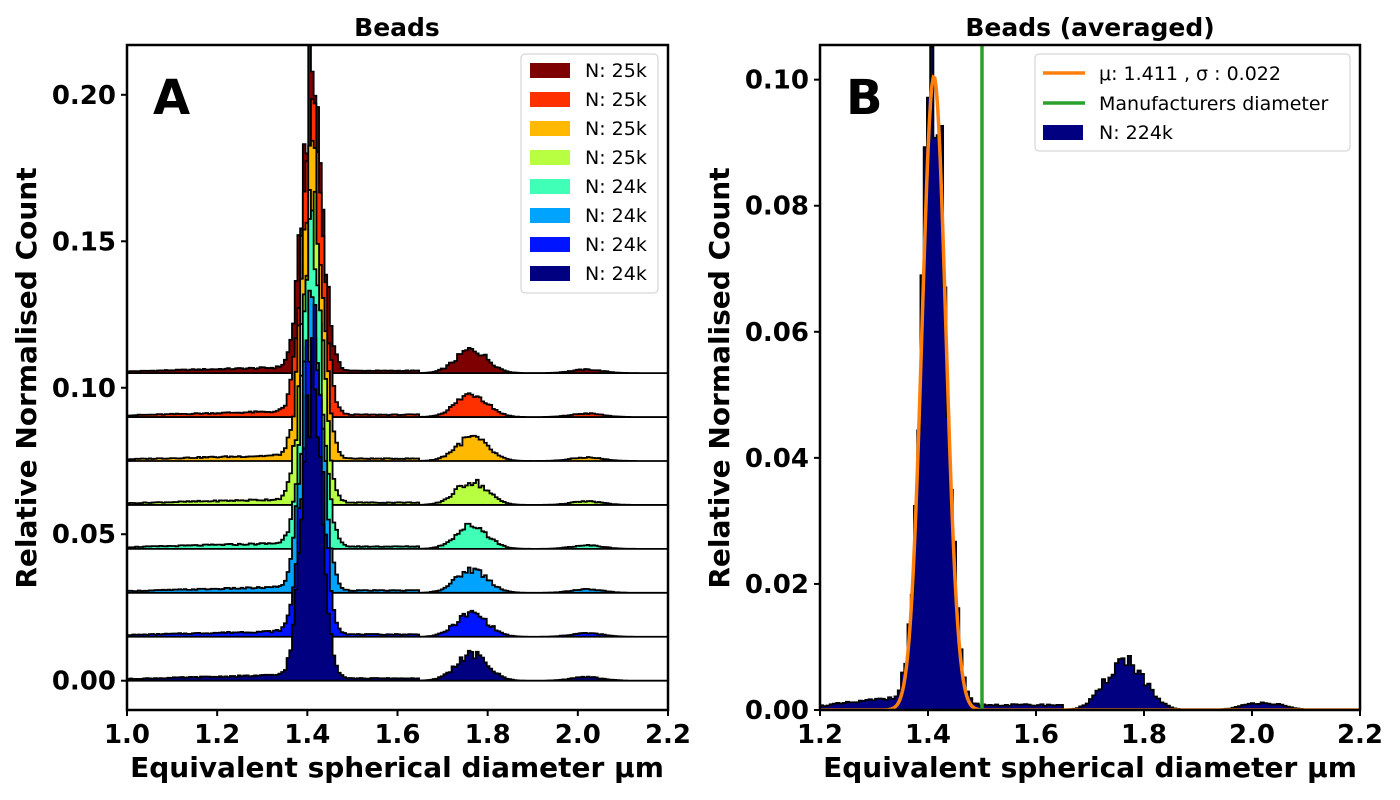  Describe the element at coordinates (1190, 74) in the screenshot. I see `legend-fit-label: μ: 1.411 , σ : 0.022` at that location.